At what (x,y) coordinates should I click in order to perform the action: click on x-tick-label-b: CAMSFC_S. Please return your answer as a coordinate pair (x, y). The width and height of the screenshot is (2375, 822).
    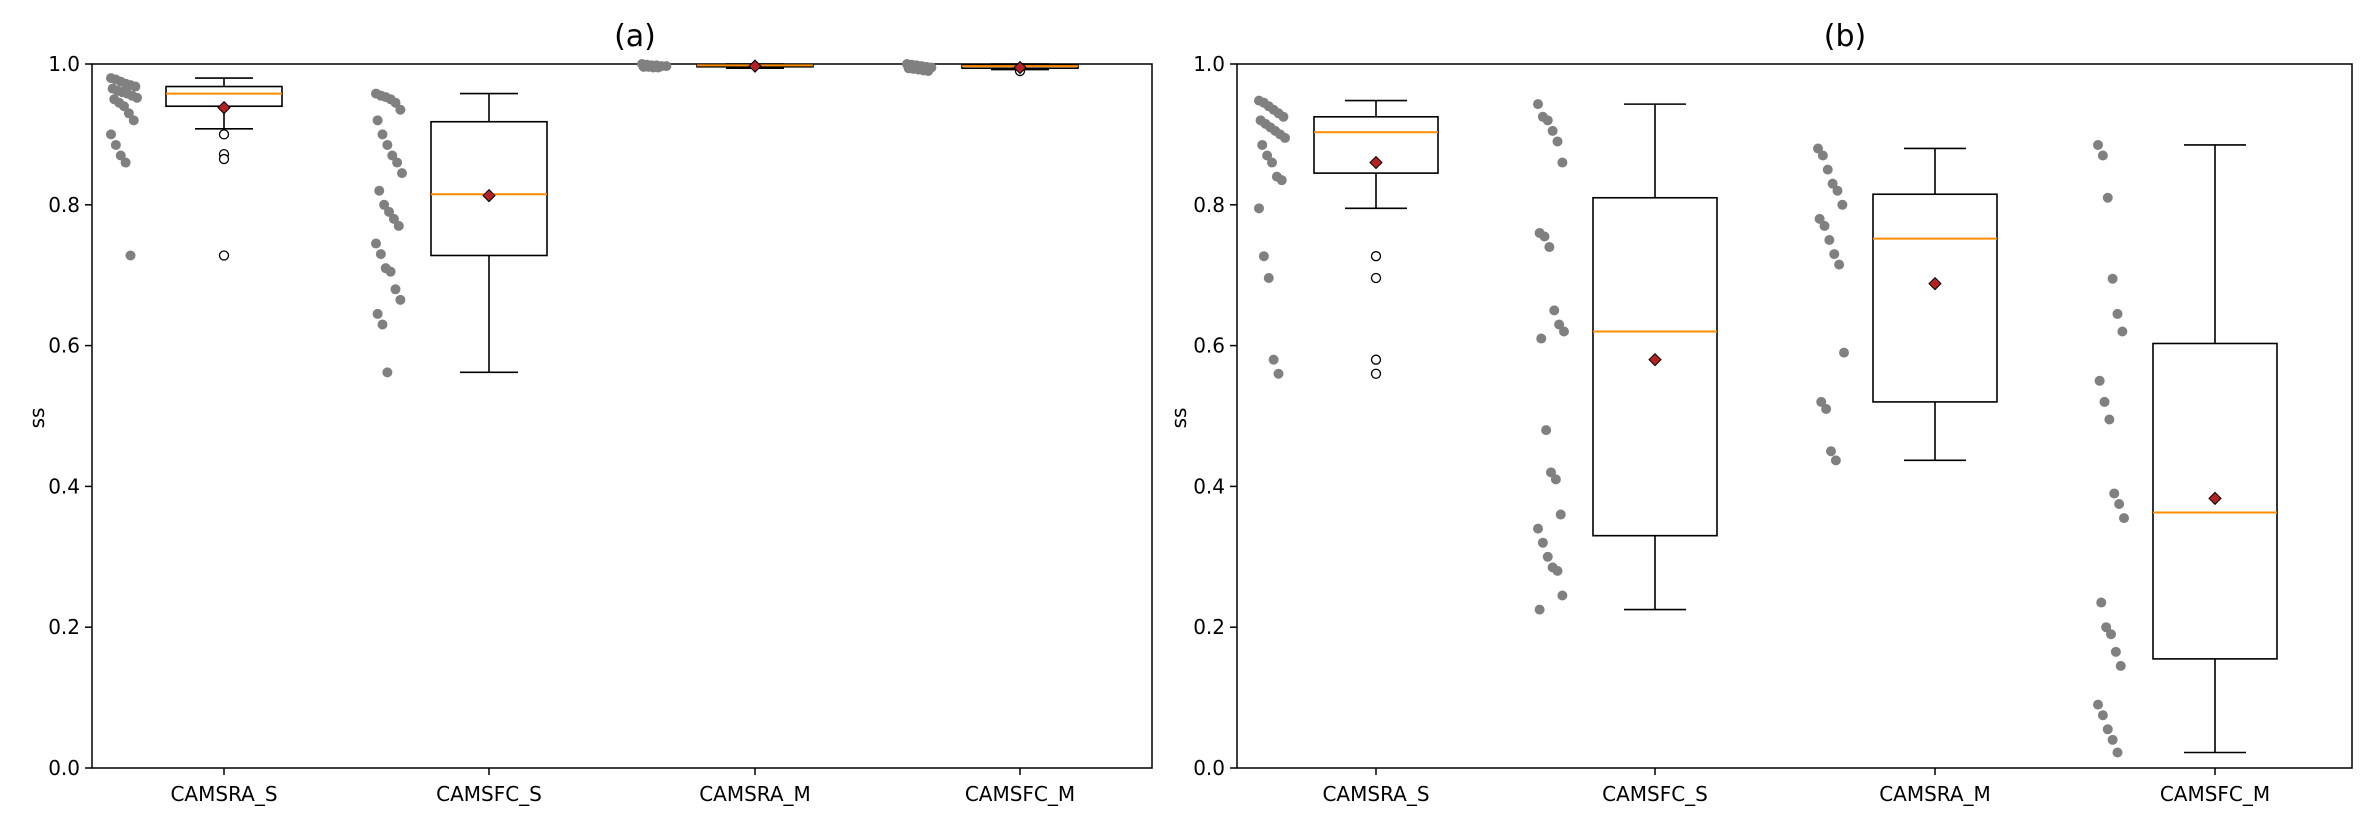
    Looking at the image, I should click on (1655, 794).